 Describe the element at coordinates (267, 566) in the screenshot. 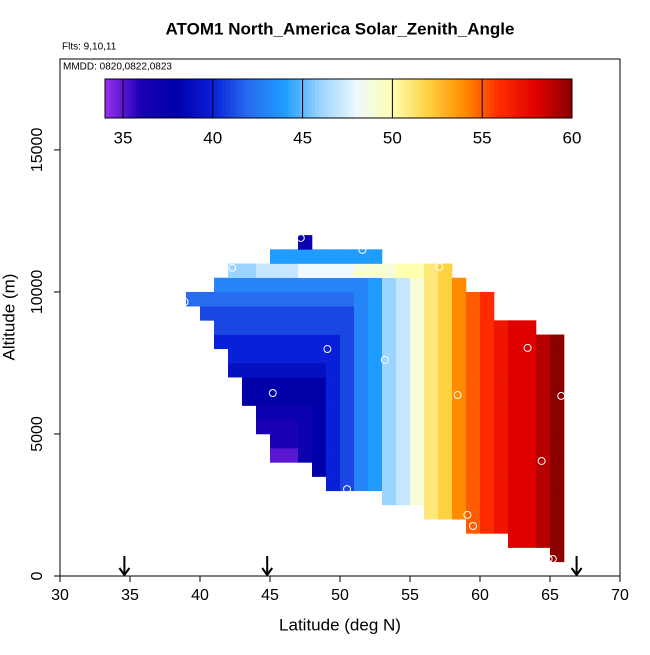

I see `arrow` at that location.